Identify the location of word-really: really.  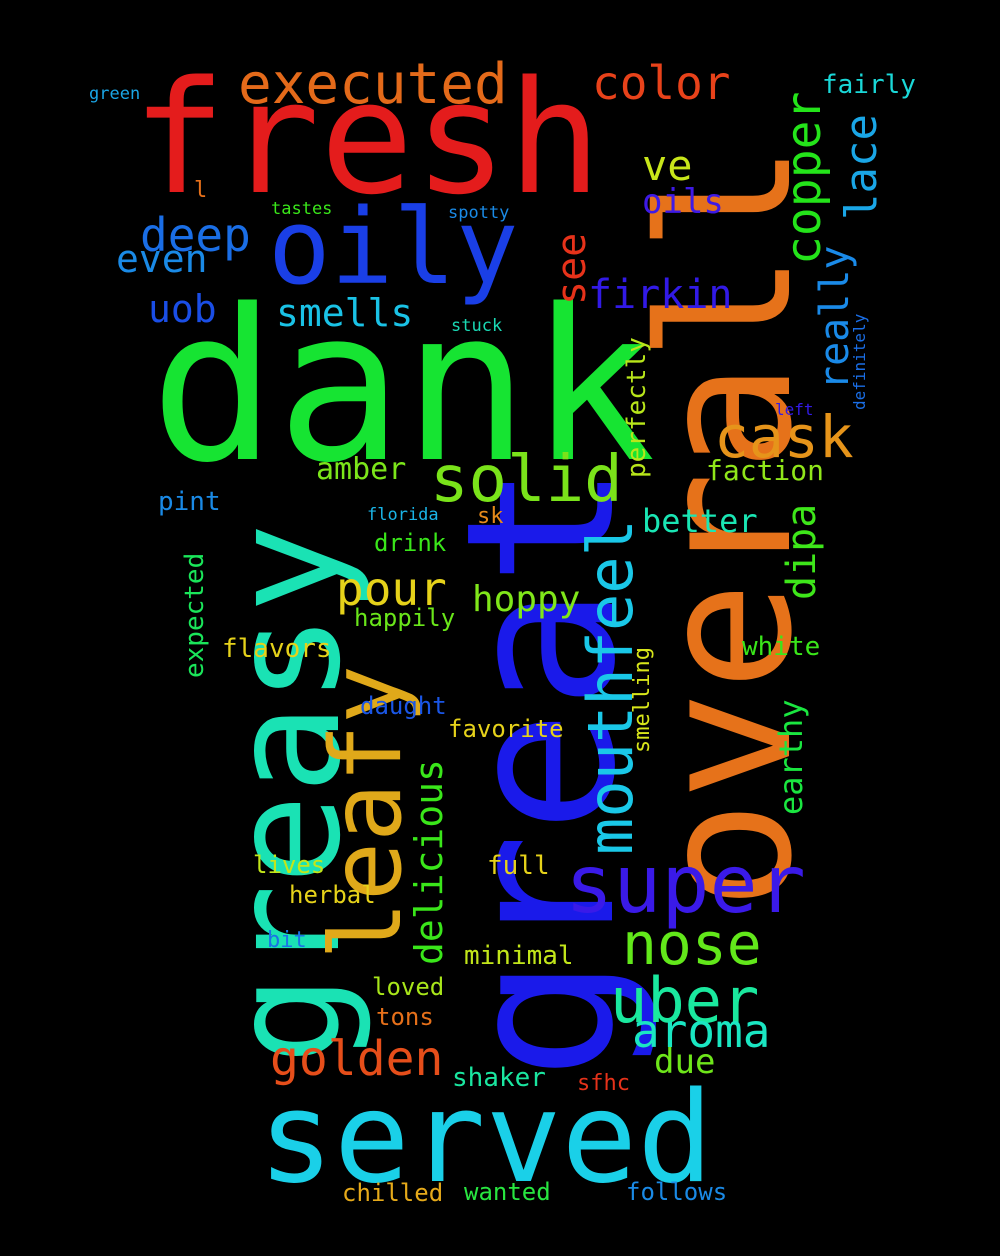
(835, 318).